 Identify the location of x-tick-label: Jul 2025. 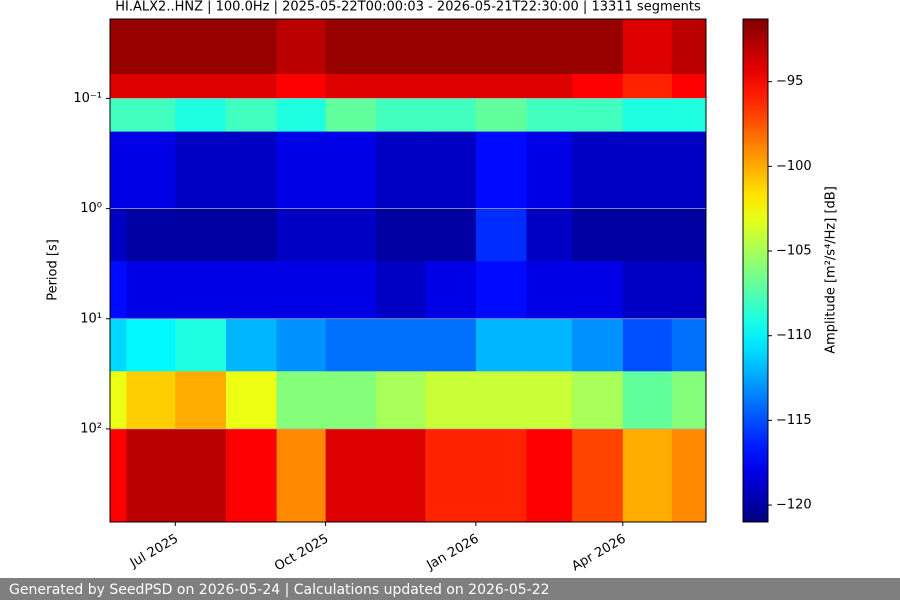
(154, 552).